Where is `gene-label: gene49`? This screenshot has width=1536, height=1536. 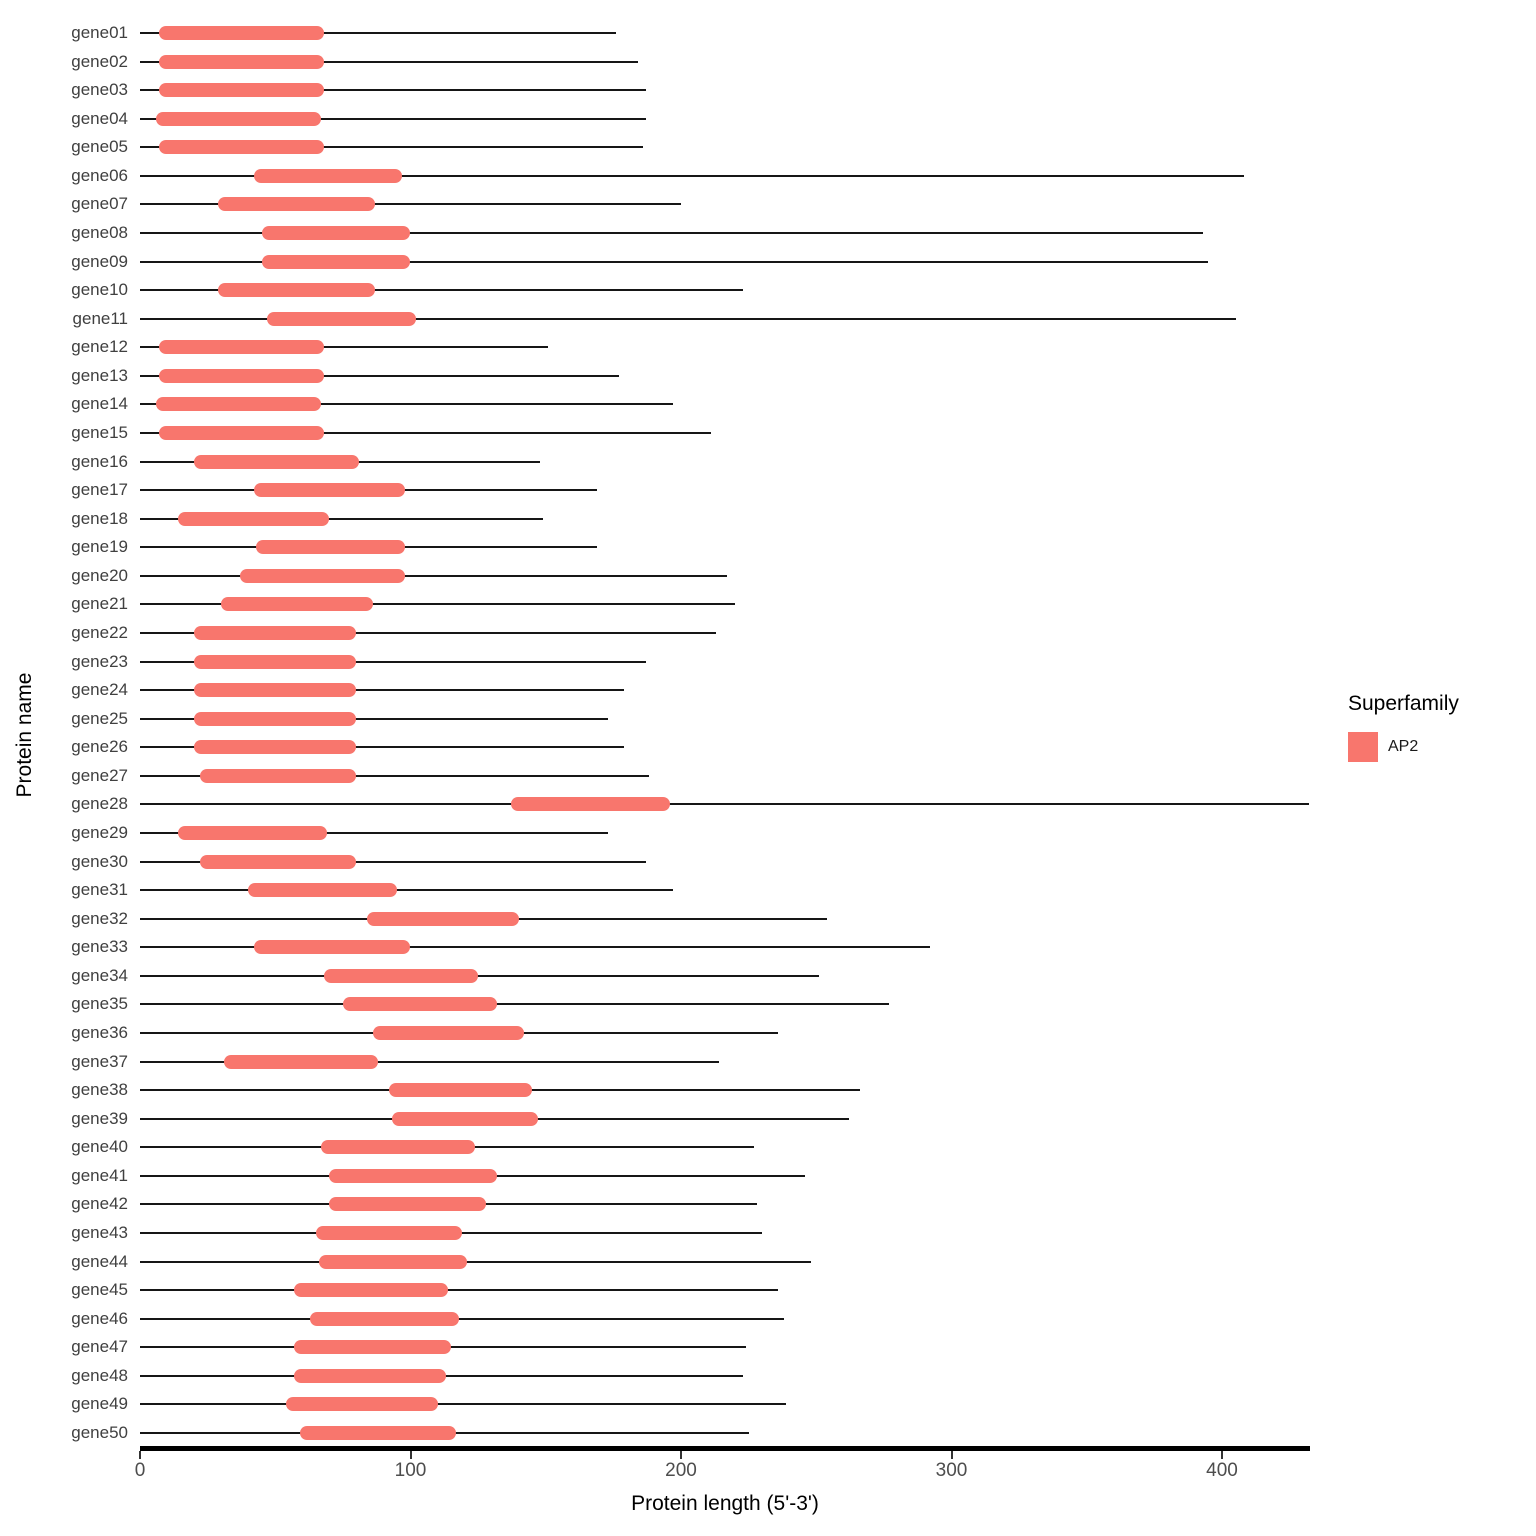 gene-label: gene49 is located at coordinates (99, 1404).